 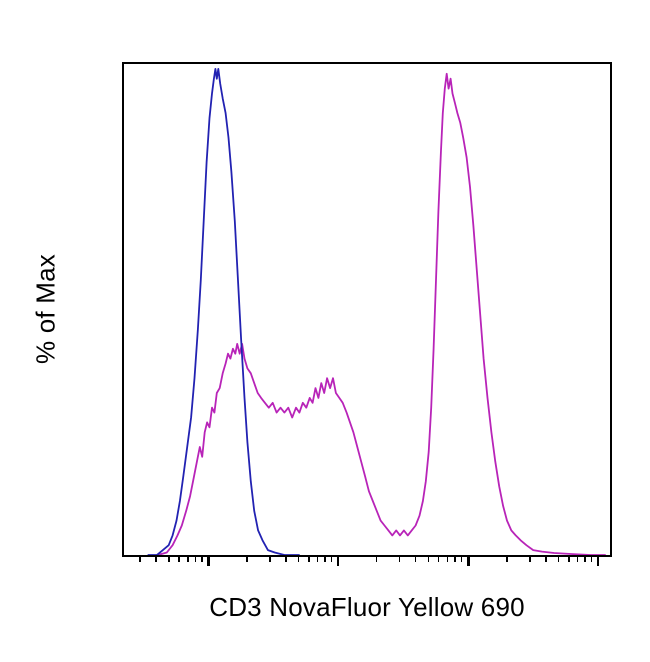 What do you see at coordinates (45, 309) in the screenshot?
I see `y-axis-label: % of Max` at bounding box center [45, 309].